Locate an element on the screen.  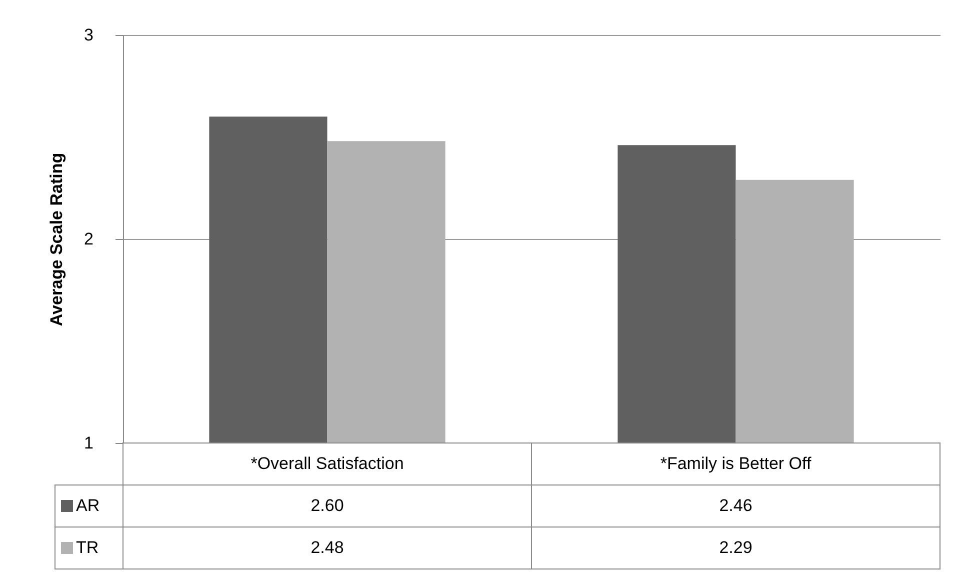
legend-label: AR is located at coordinates (88, 505).